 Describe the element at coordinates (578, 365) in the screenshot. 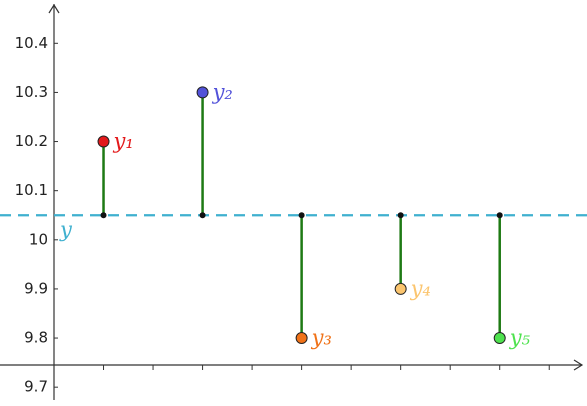

I see `x-axis-arrow` at that location.